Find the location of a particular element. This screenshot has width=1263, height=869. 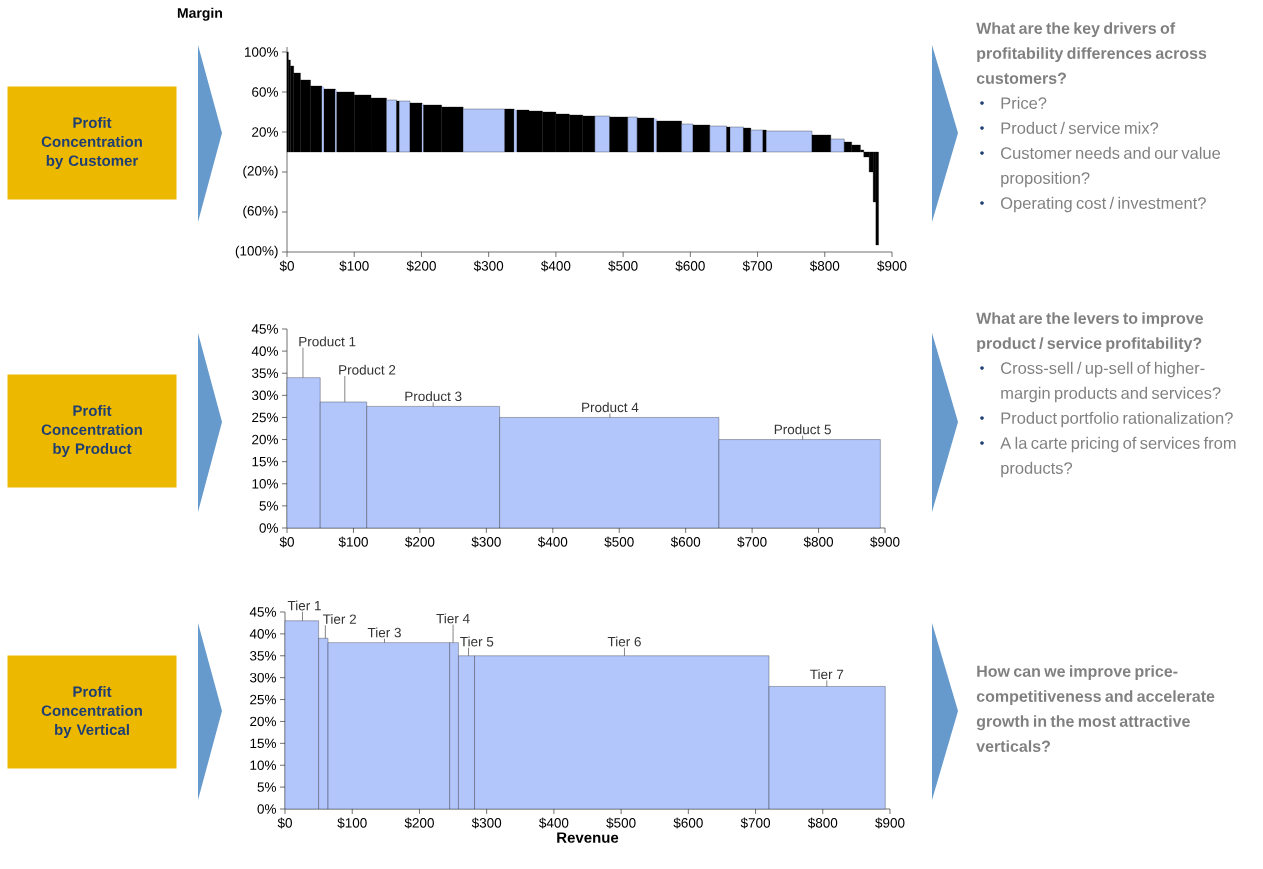

annotation: Tier 1 is located at coordinates (304, 605).